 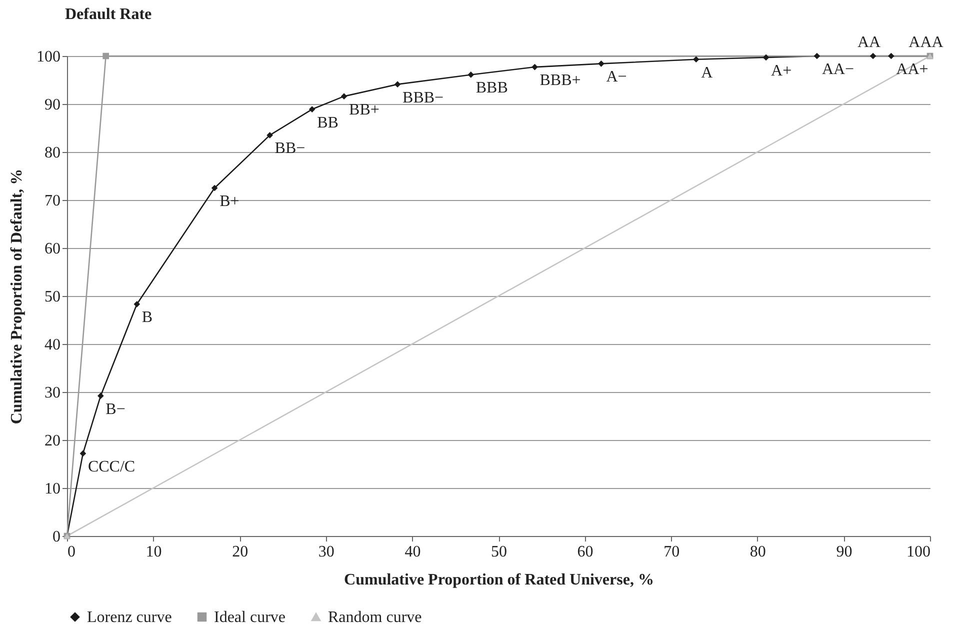 I want to click on annotation: AA, so click(x=869, y=42).